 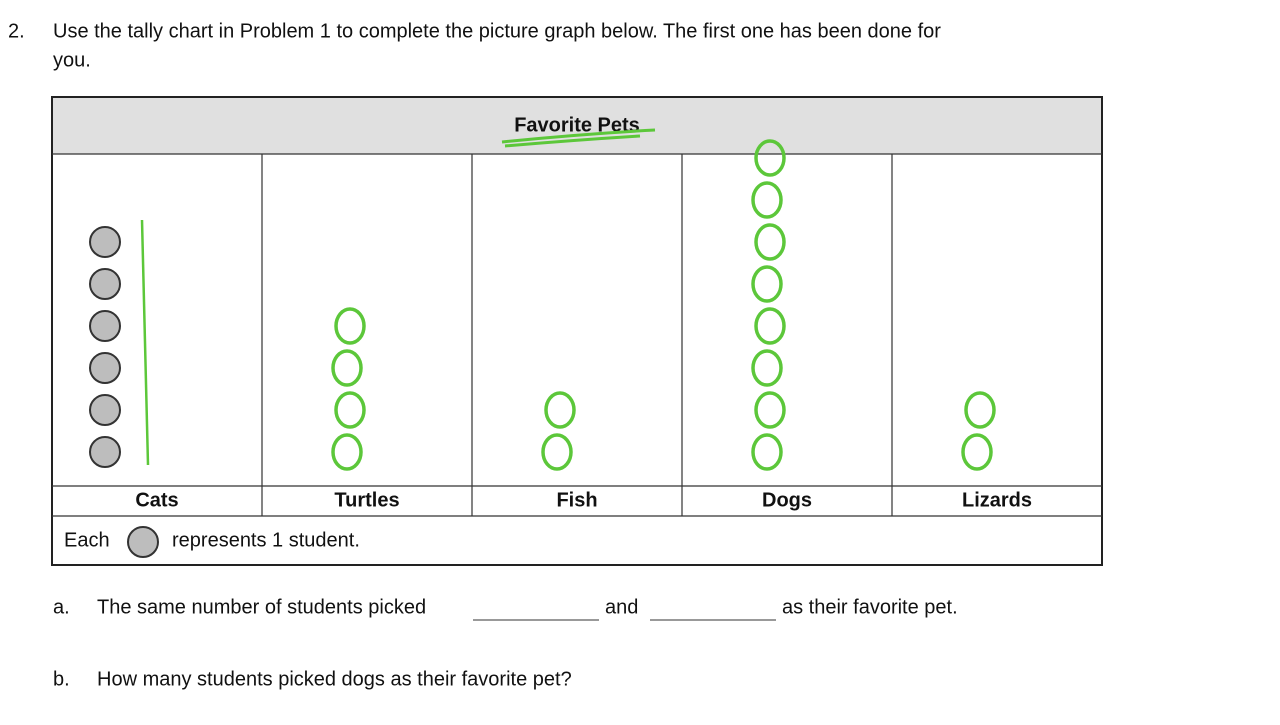 I want to click on question-letter: b., so click(x=61, y=679).